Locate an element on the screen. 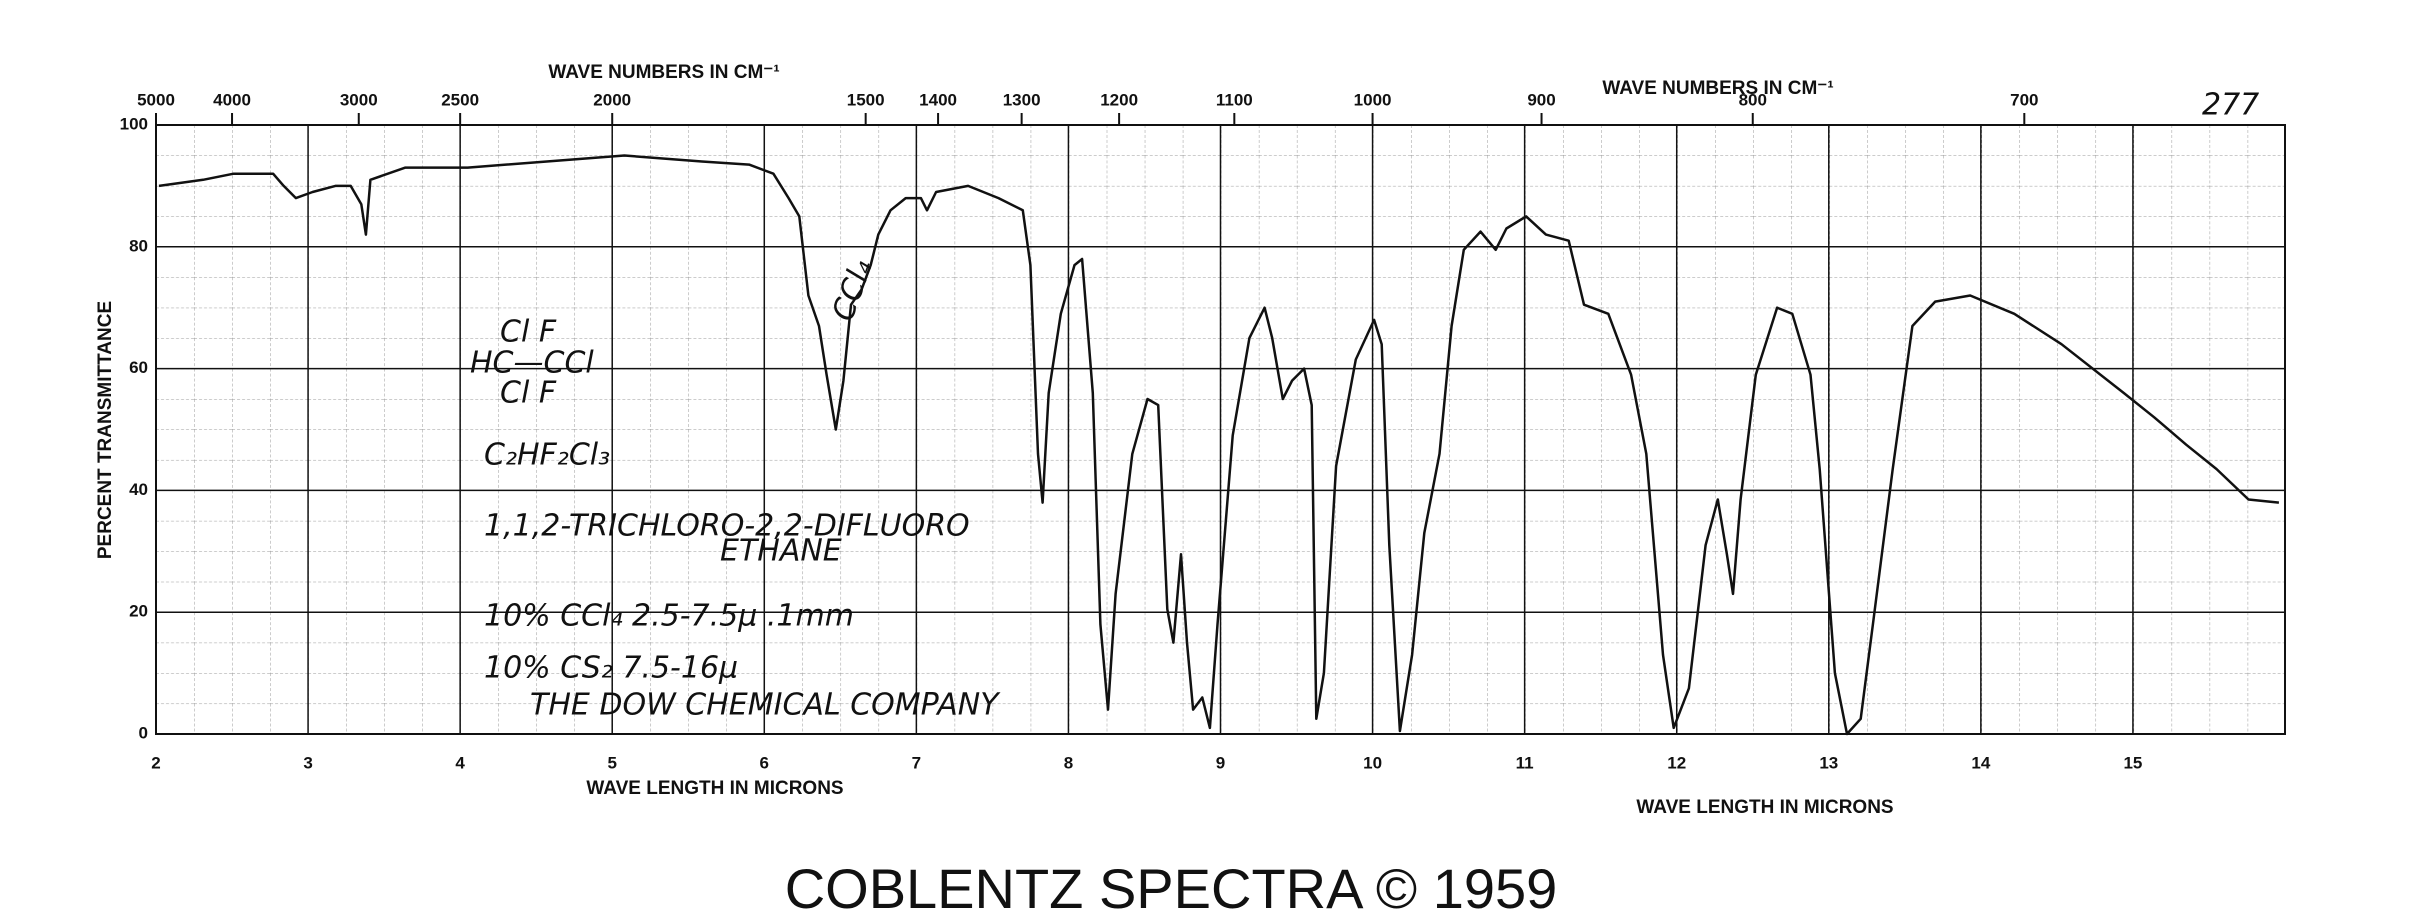 Image resolution: width=2410 pixels, height=911 pixels. x-tick-label: 11 is located at coordinates (1525, 762).